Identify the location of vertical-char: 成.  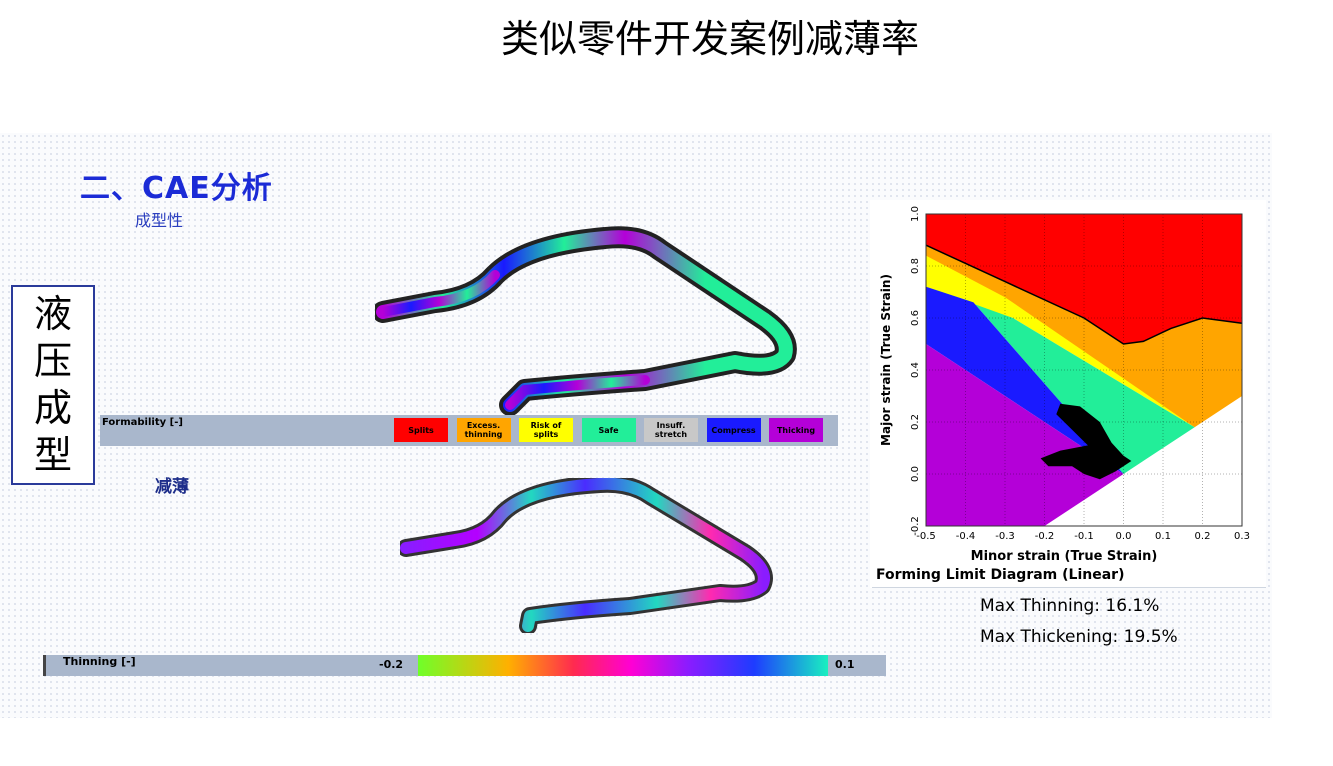
(52, 408).